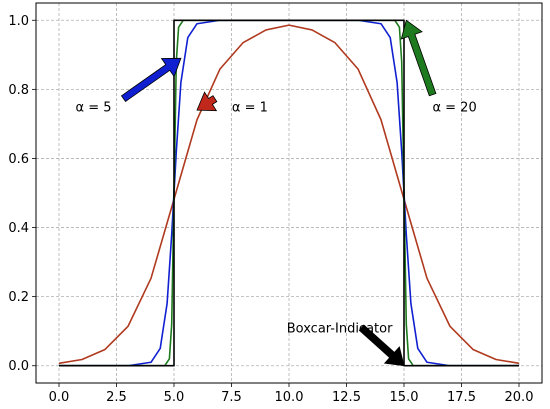 Image resolution: width=550 pixels, height=409 pixels. What do you see at coordinates (18, 21) in the screenshot?
I see `y-tick-label: 1.0` at bounding box center [18, 21].